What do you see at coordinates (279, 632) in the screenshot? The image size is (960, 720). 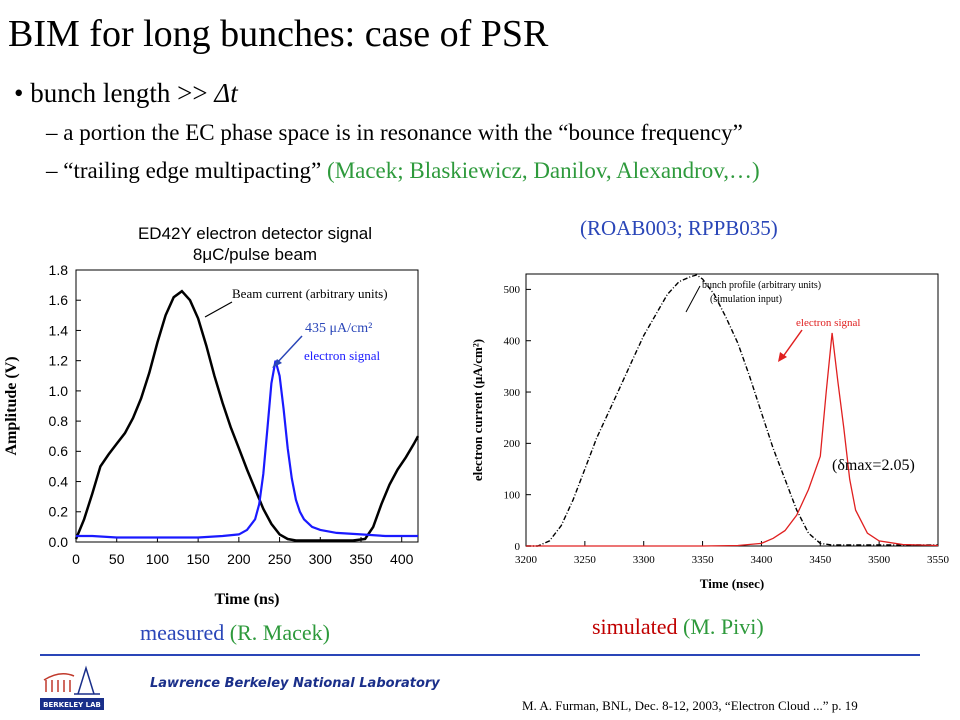 I see `caption-measured-author: (R. Macek)` at bounding box center [279, 632].